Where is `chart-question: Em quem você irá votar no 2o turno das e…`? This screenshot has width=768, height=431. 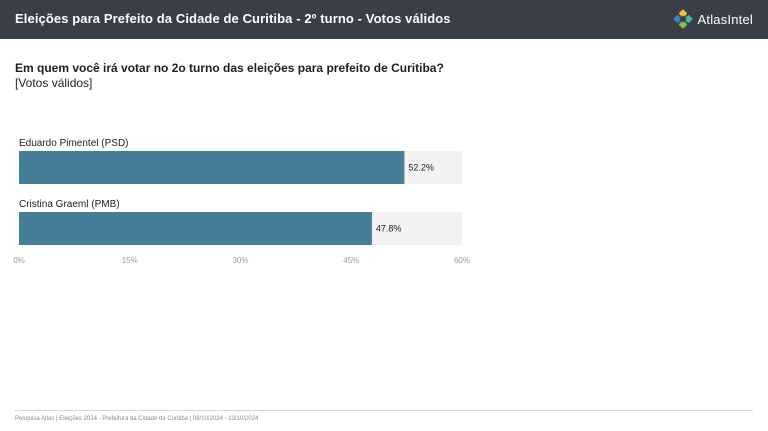 chart-question: Em quem você irá votar no 2o turno das e… is located at coordinates (229, 68).